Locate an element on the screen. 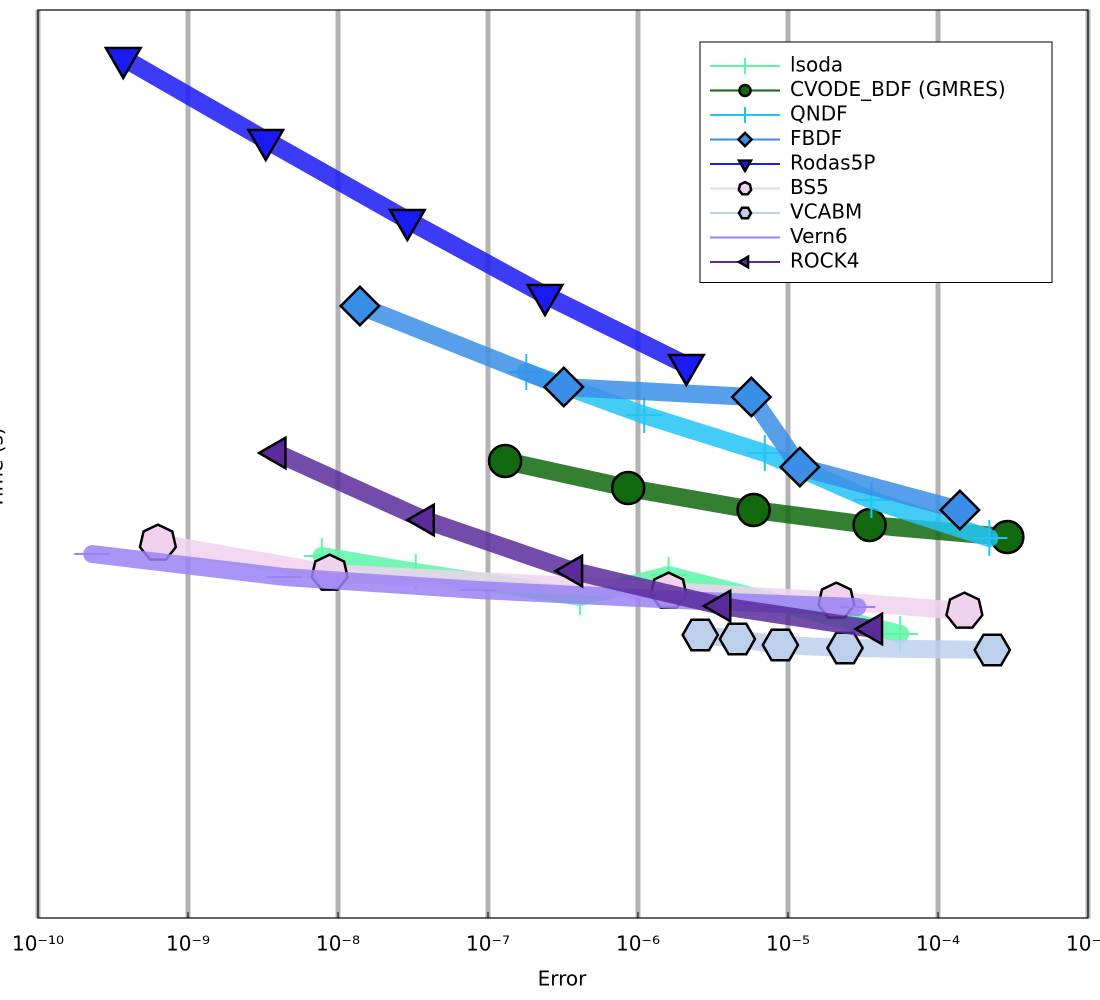  legend-label: lsoda is located at coordinates (816, 65).